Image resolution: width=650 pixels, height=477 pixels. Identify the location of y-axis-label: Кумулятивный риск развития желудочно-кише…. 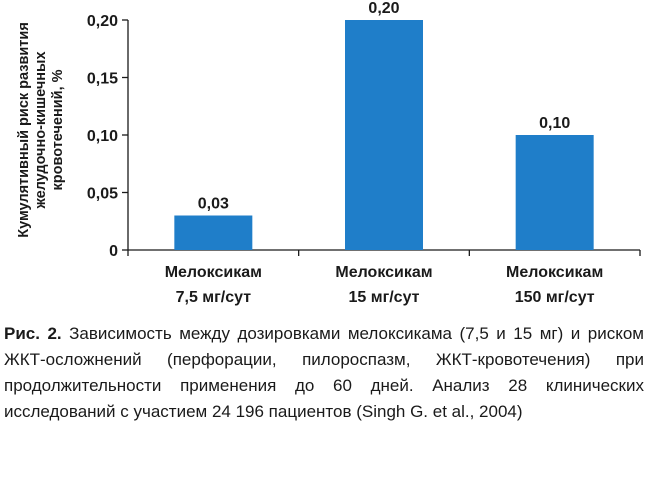
(41, 130).